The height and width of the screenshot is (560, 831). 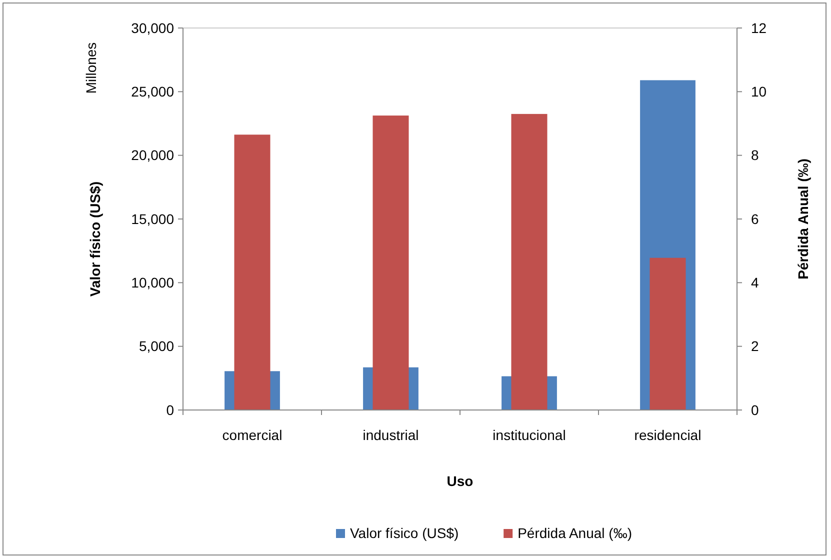 What do you see at coordinates (152, 92) in the screenshot?
I see `y-tick-label: 25,000` at bounding box center [152, 92].